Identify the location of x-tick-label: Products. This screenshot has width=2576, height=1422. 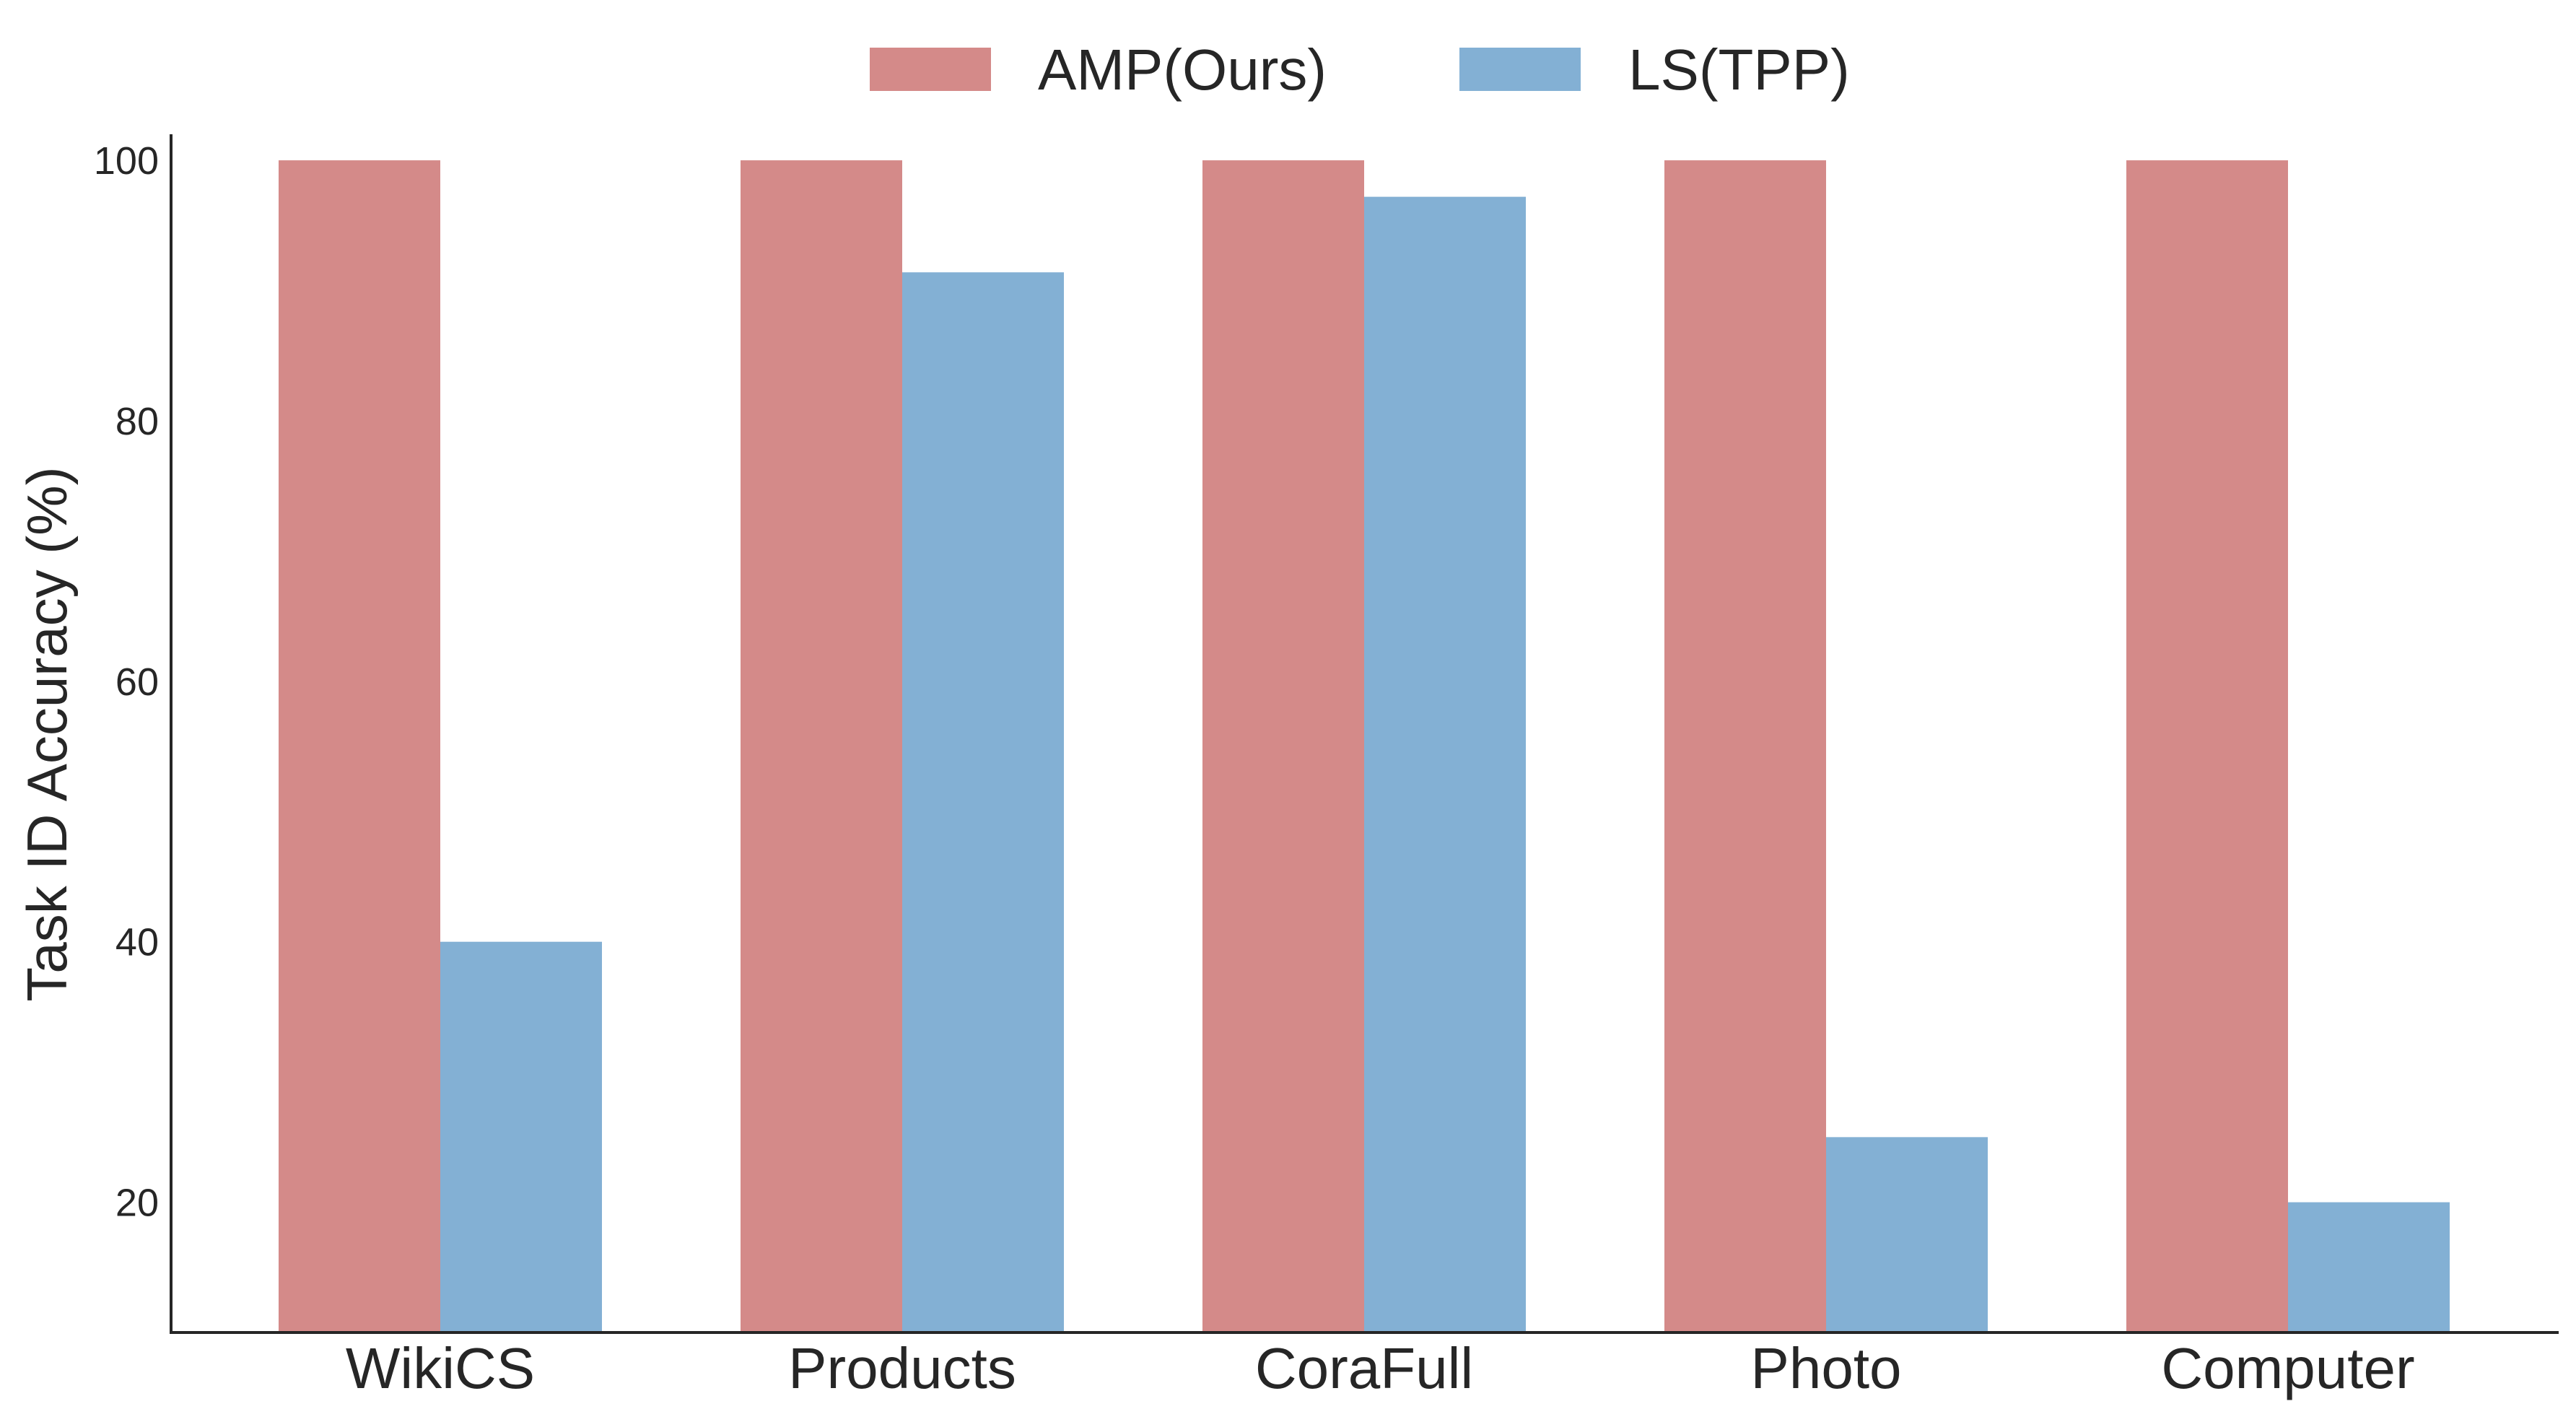
(902, 1368).